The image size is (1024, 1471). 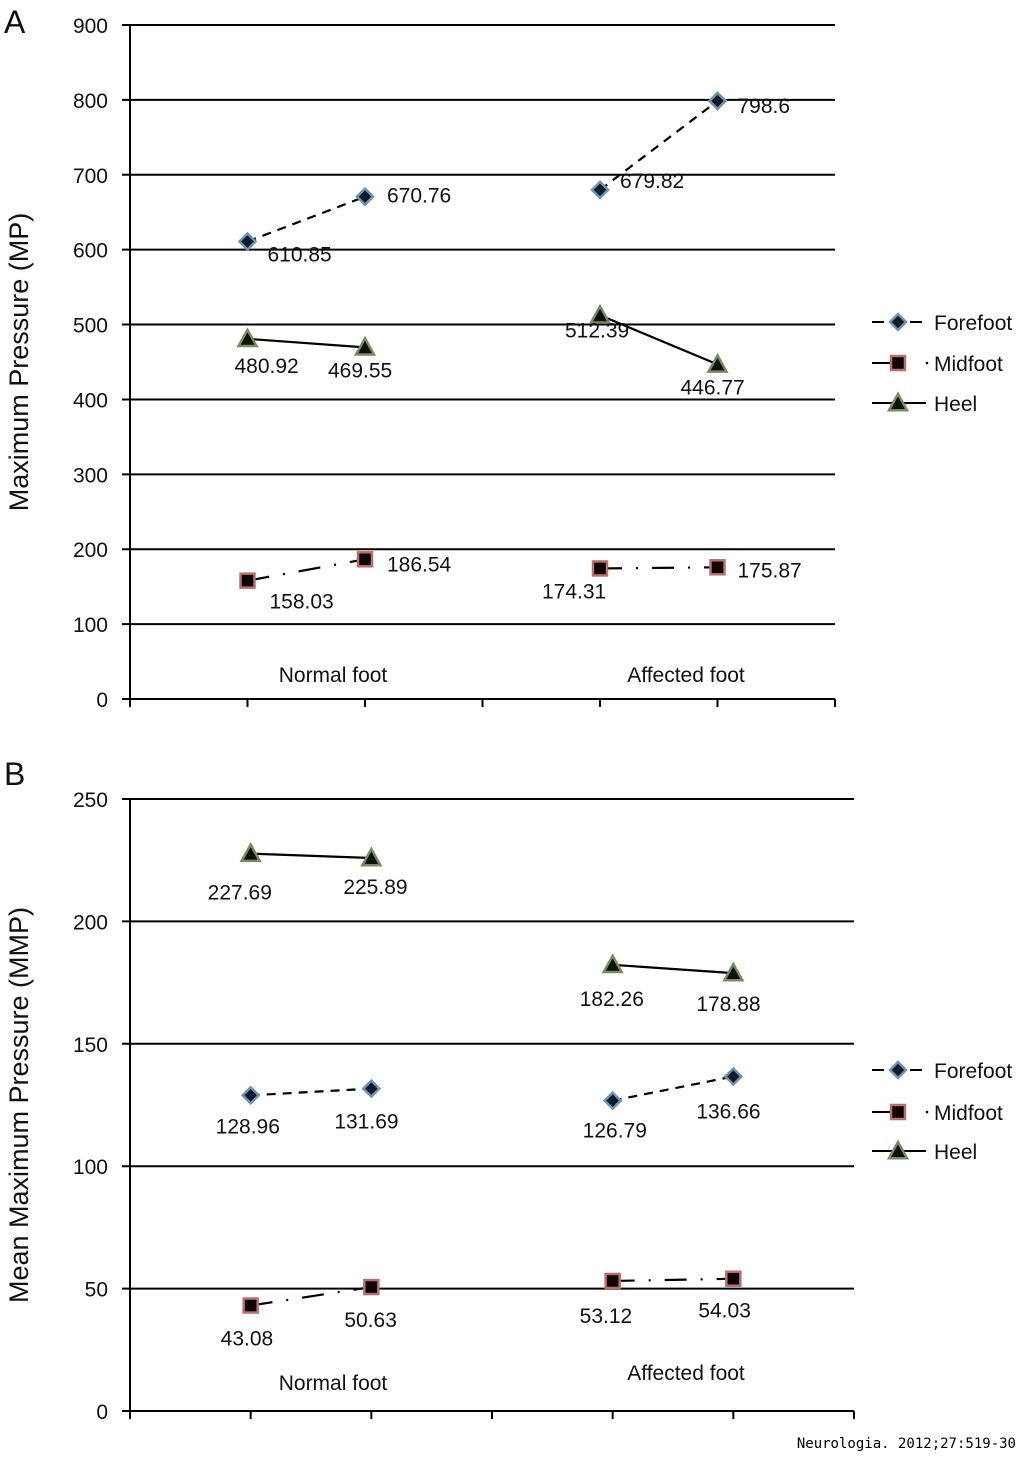 What do you see at coordinates (484, 929) in the screenshot?
I see `series-heel: 227.69 225.89 182.26 178.88` at bounding box center [484, 929].